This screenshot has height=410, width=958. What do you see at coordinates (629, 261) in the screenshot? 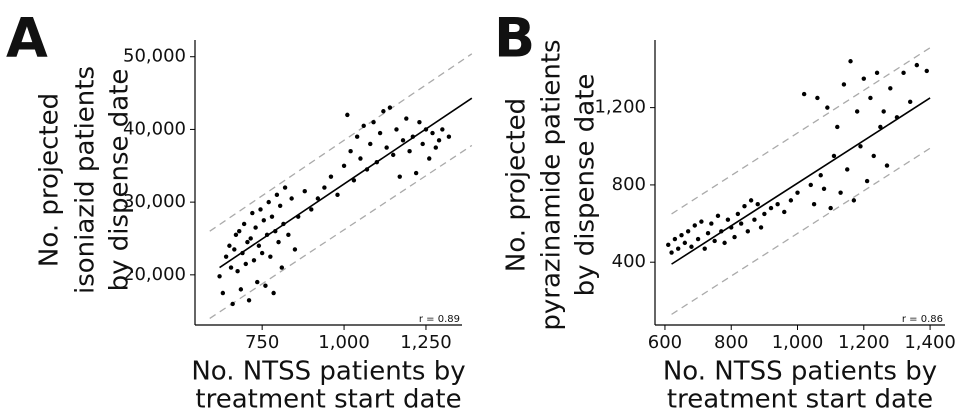
I see `y-tick-label: 400` at bounding box center [629, 261].